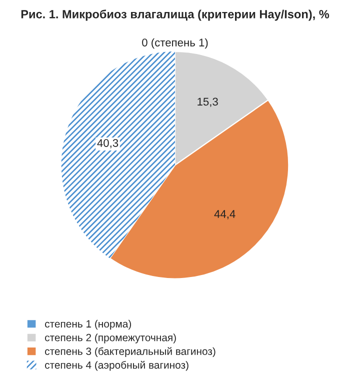  I want to click on legend-label: степень 3 (бактериальный вагиноз), so click(130, 352).